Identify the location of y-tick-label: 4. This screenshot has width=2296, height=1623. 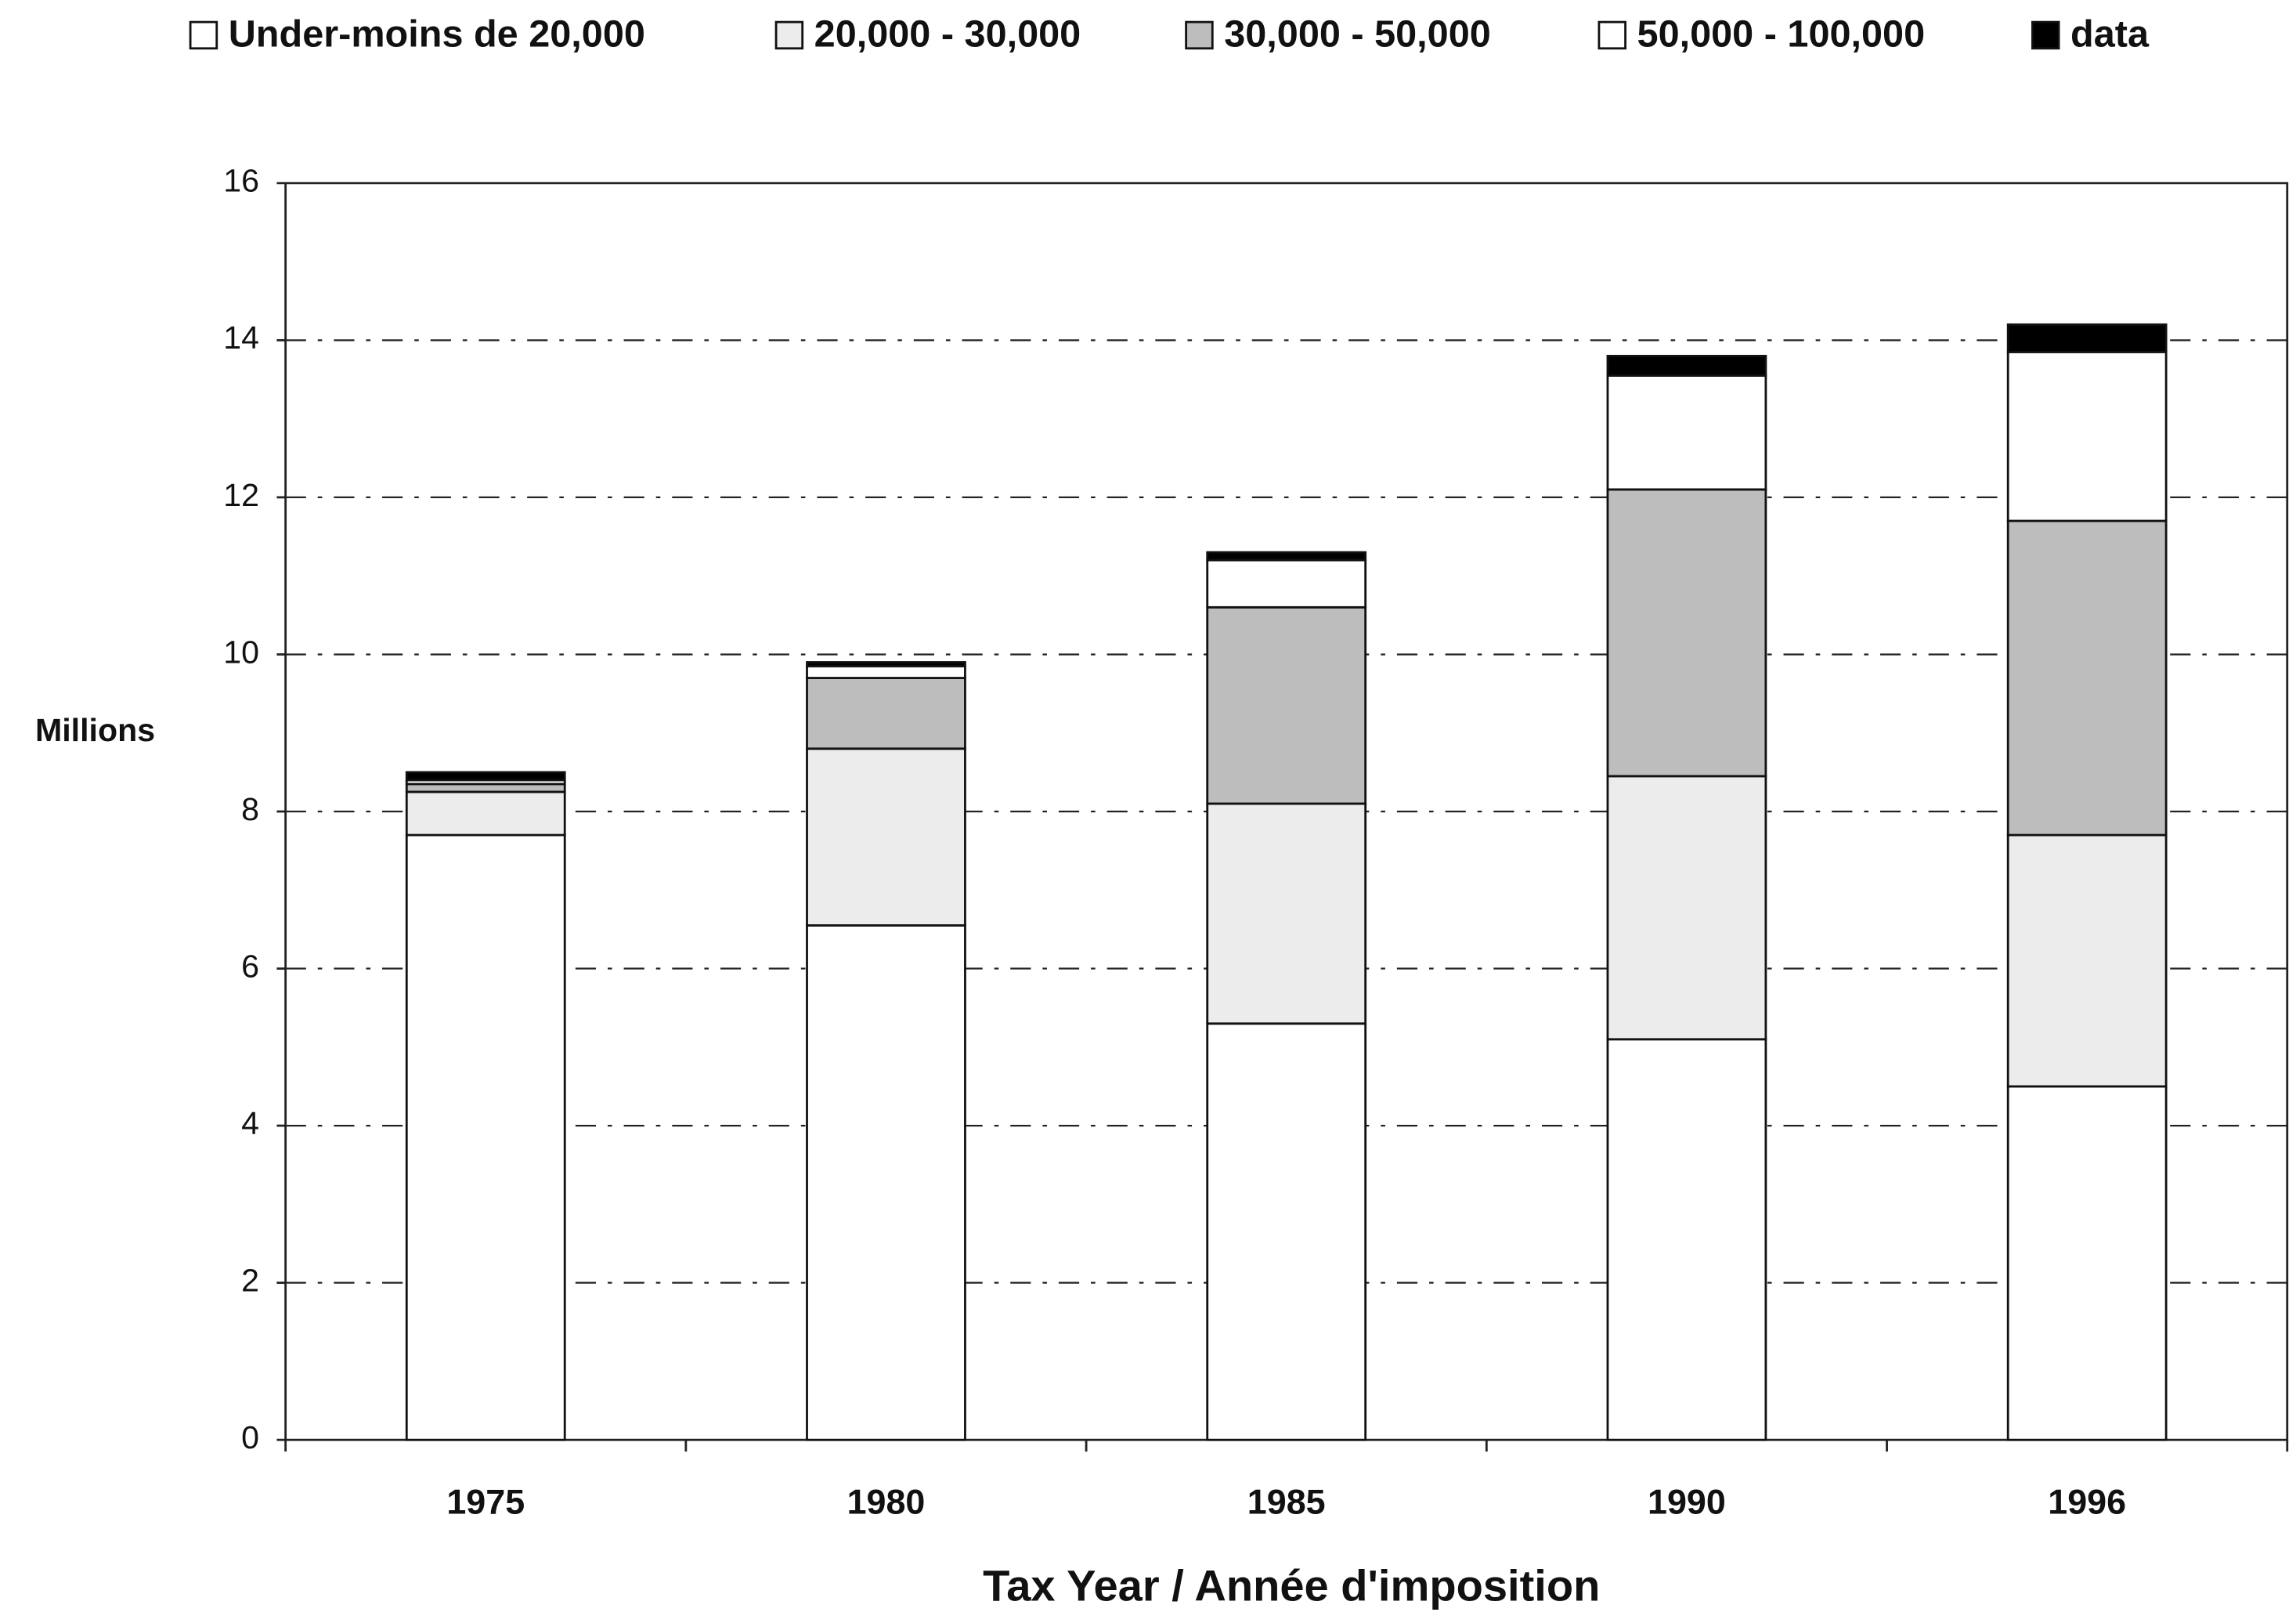
(250, 1123).